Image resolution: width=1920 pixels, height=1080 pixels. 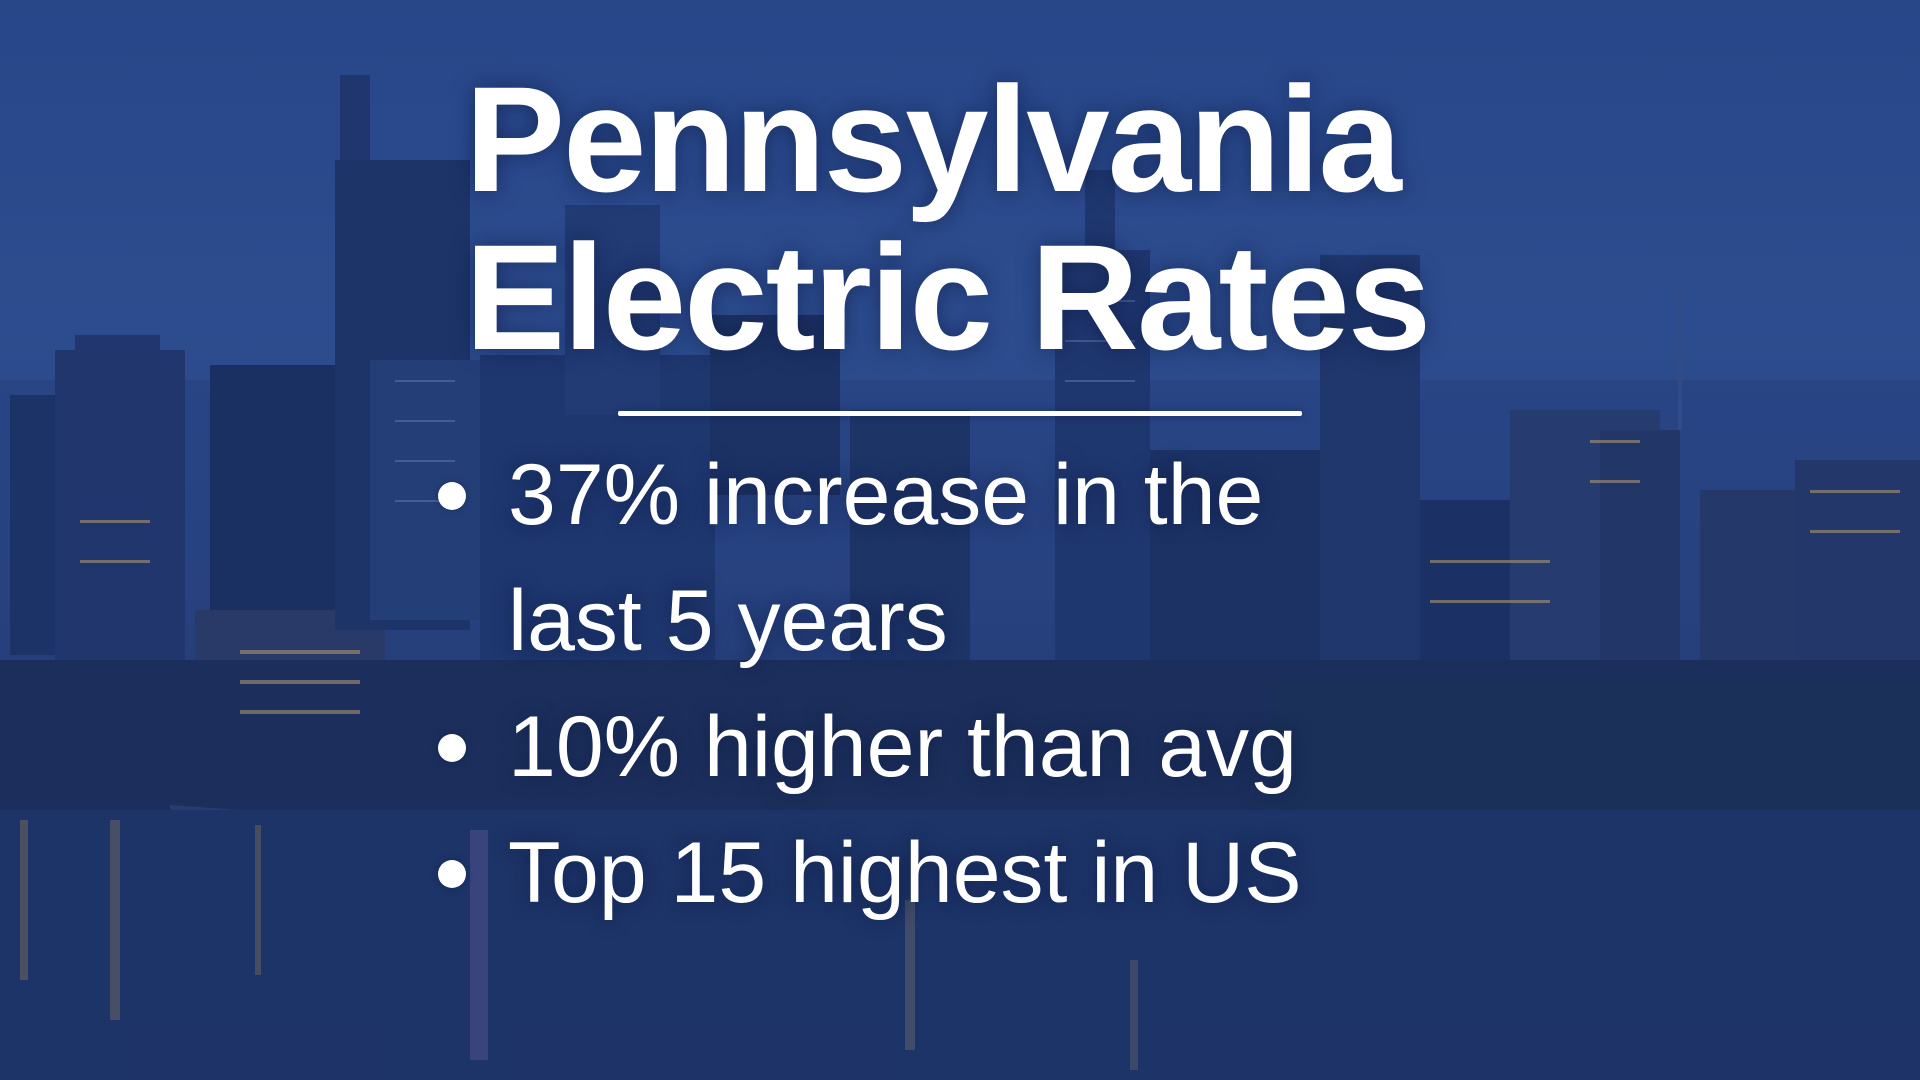 What do you see at coordinates (960, 413) in the screenshot?
I see `title-divider` at bounding box center [960, 413].